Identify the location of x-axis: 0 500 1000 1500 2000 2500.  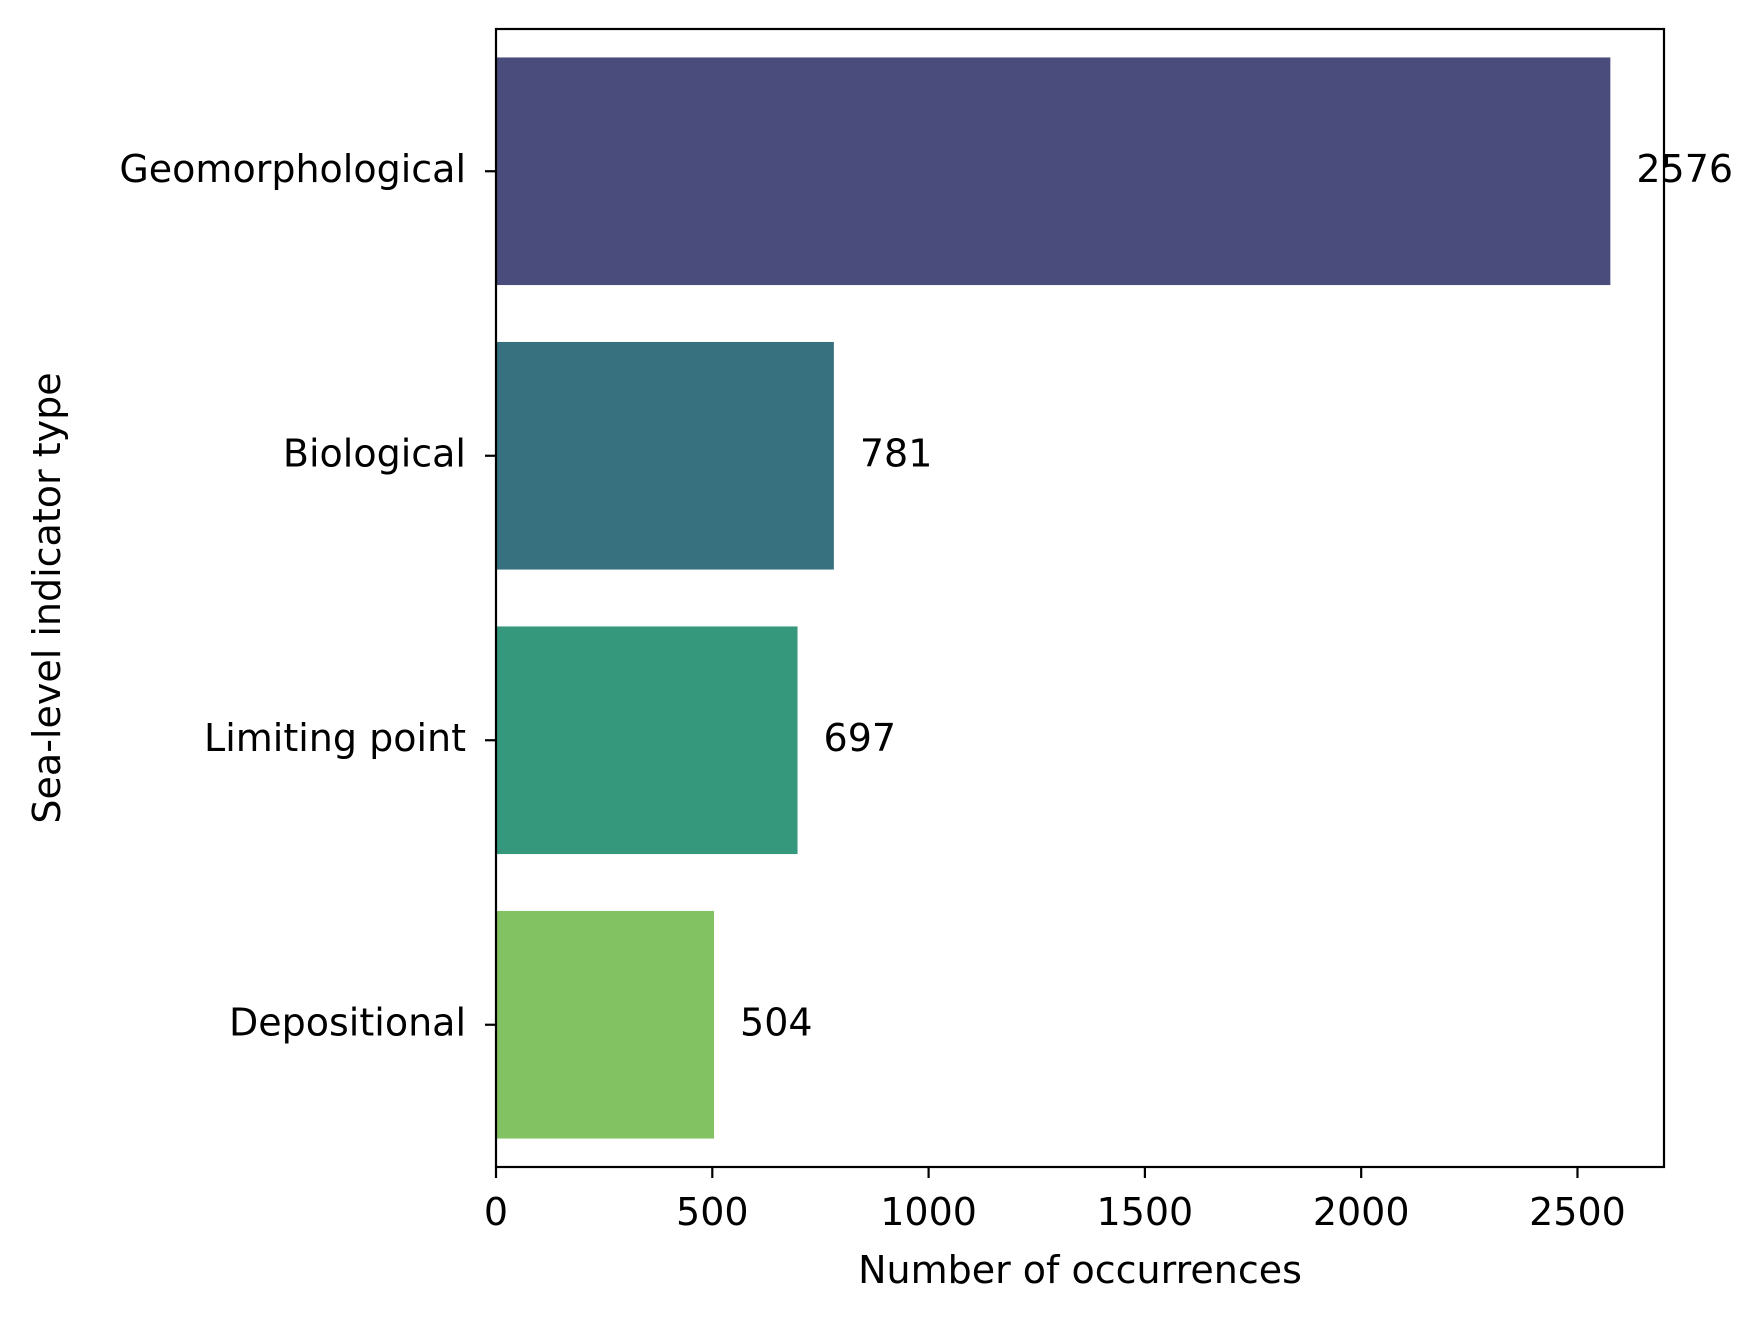
(1055, 1200).